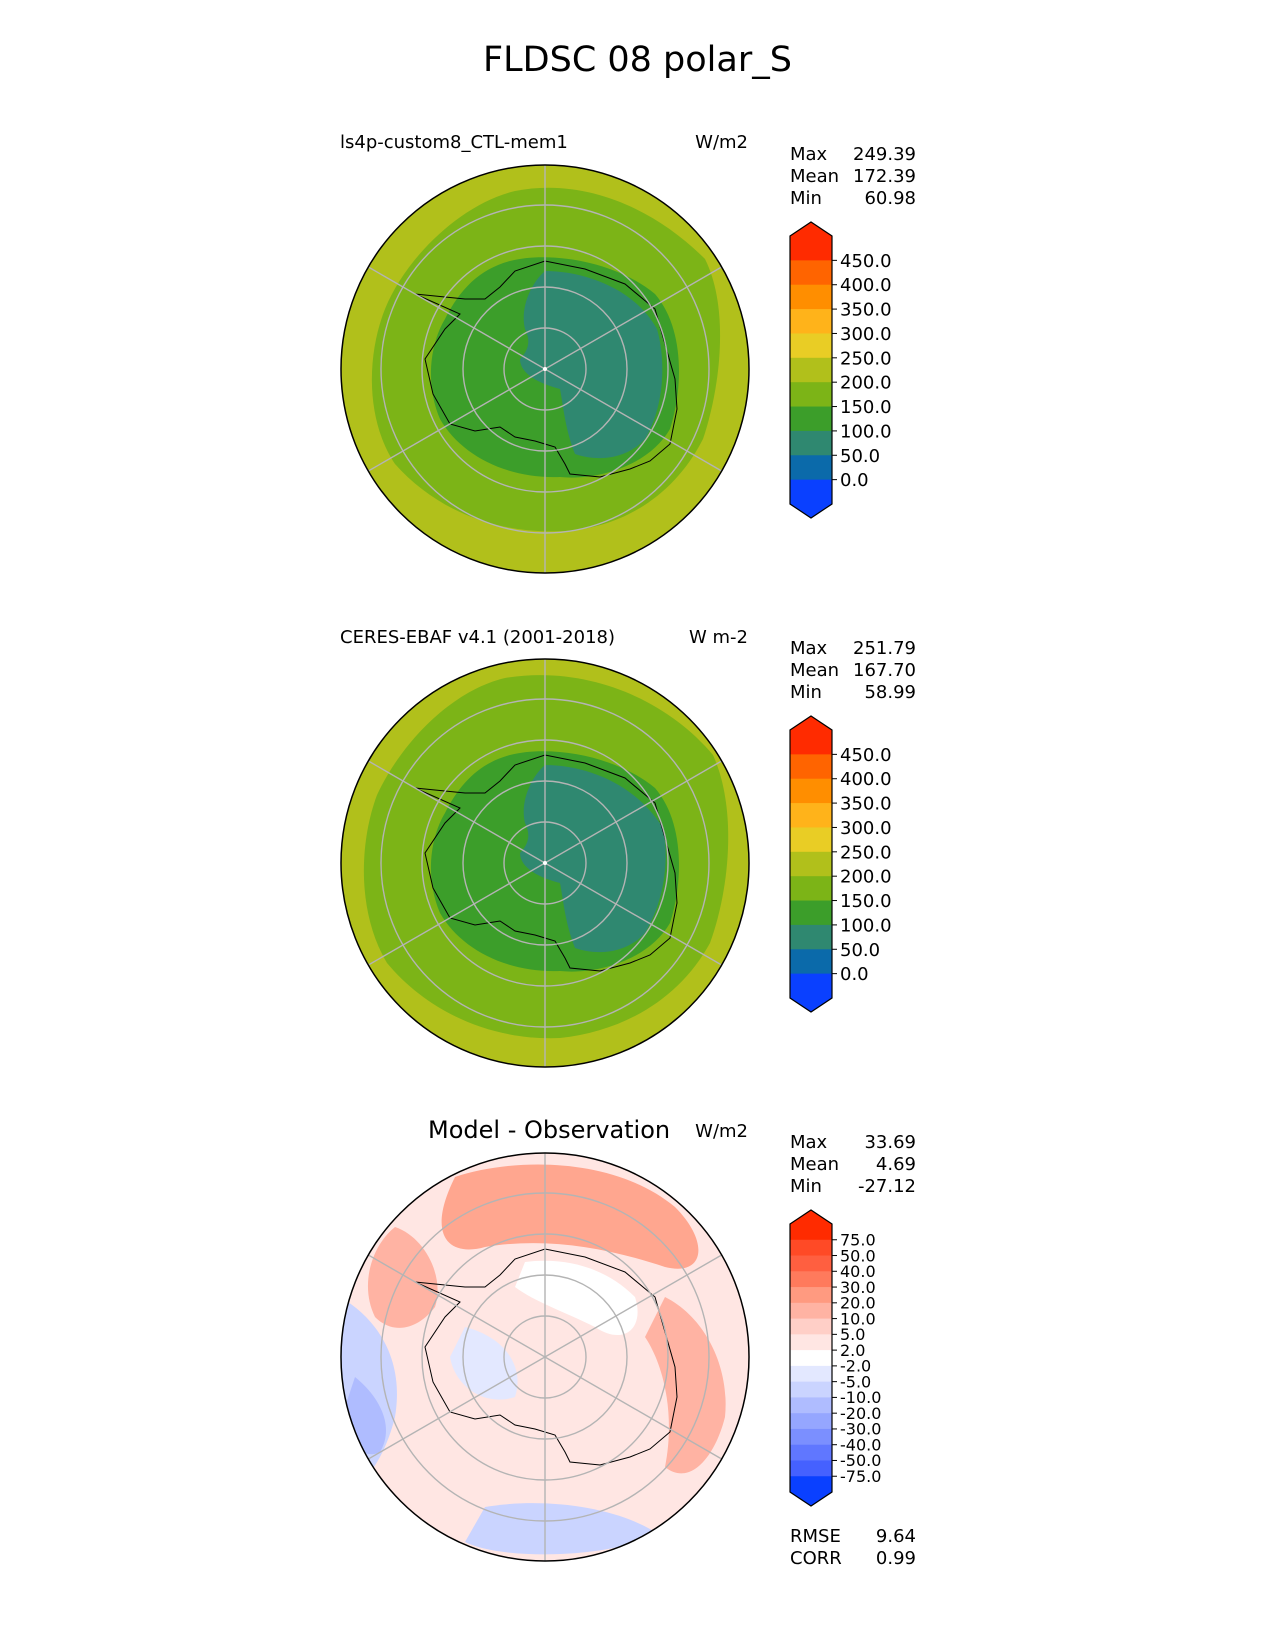 This screenshot has width=1275, height=1650. What do you see at coordinates (853, 1143) in the screenshot?
I see `stat-max: Max 33.69` at bounding box center [853, 1143].